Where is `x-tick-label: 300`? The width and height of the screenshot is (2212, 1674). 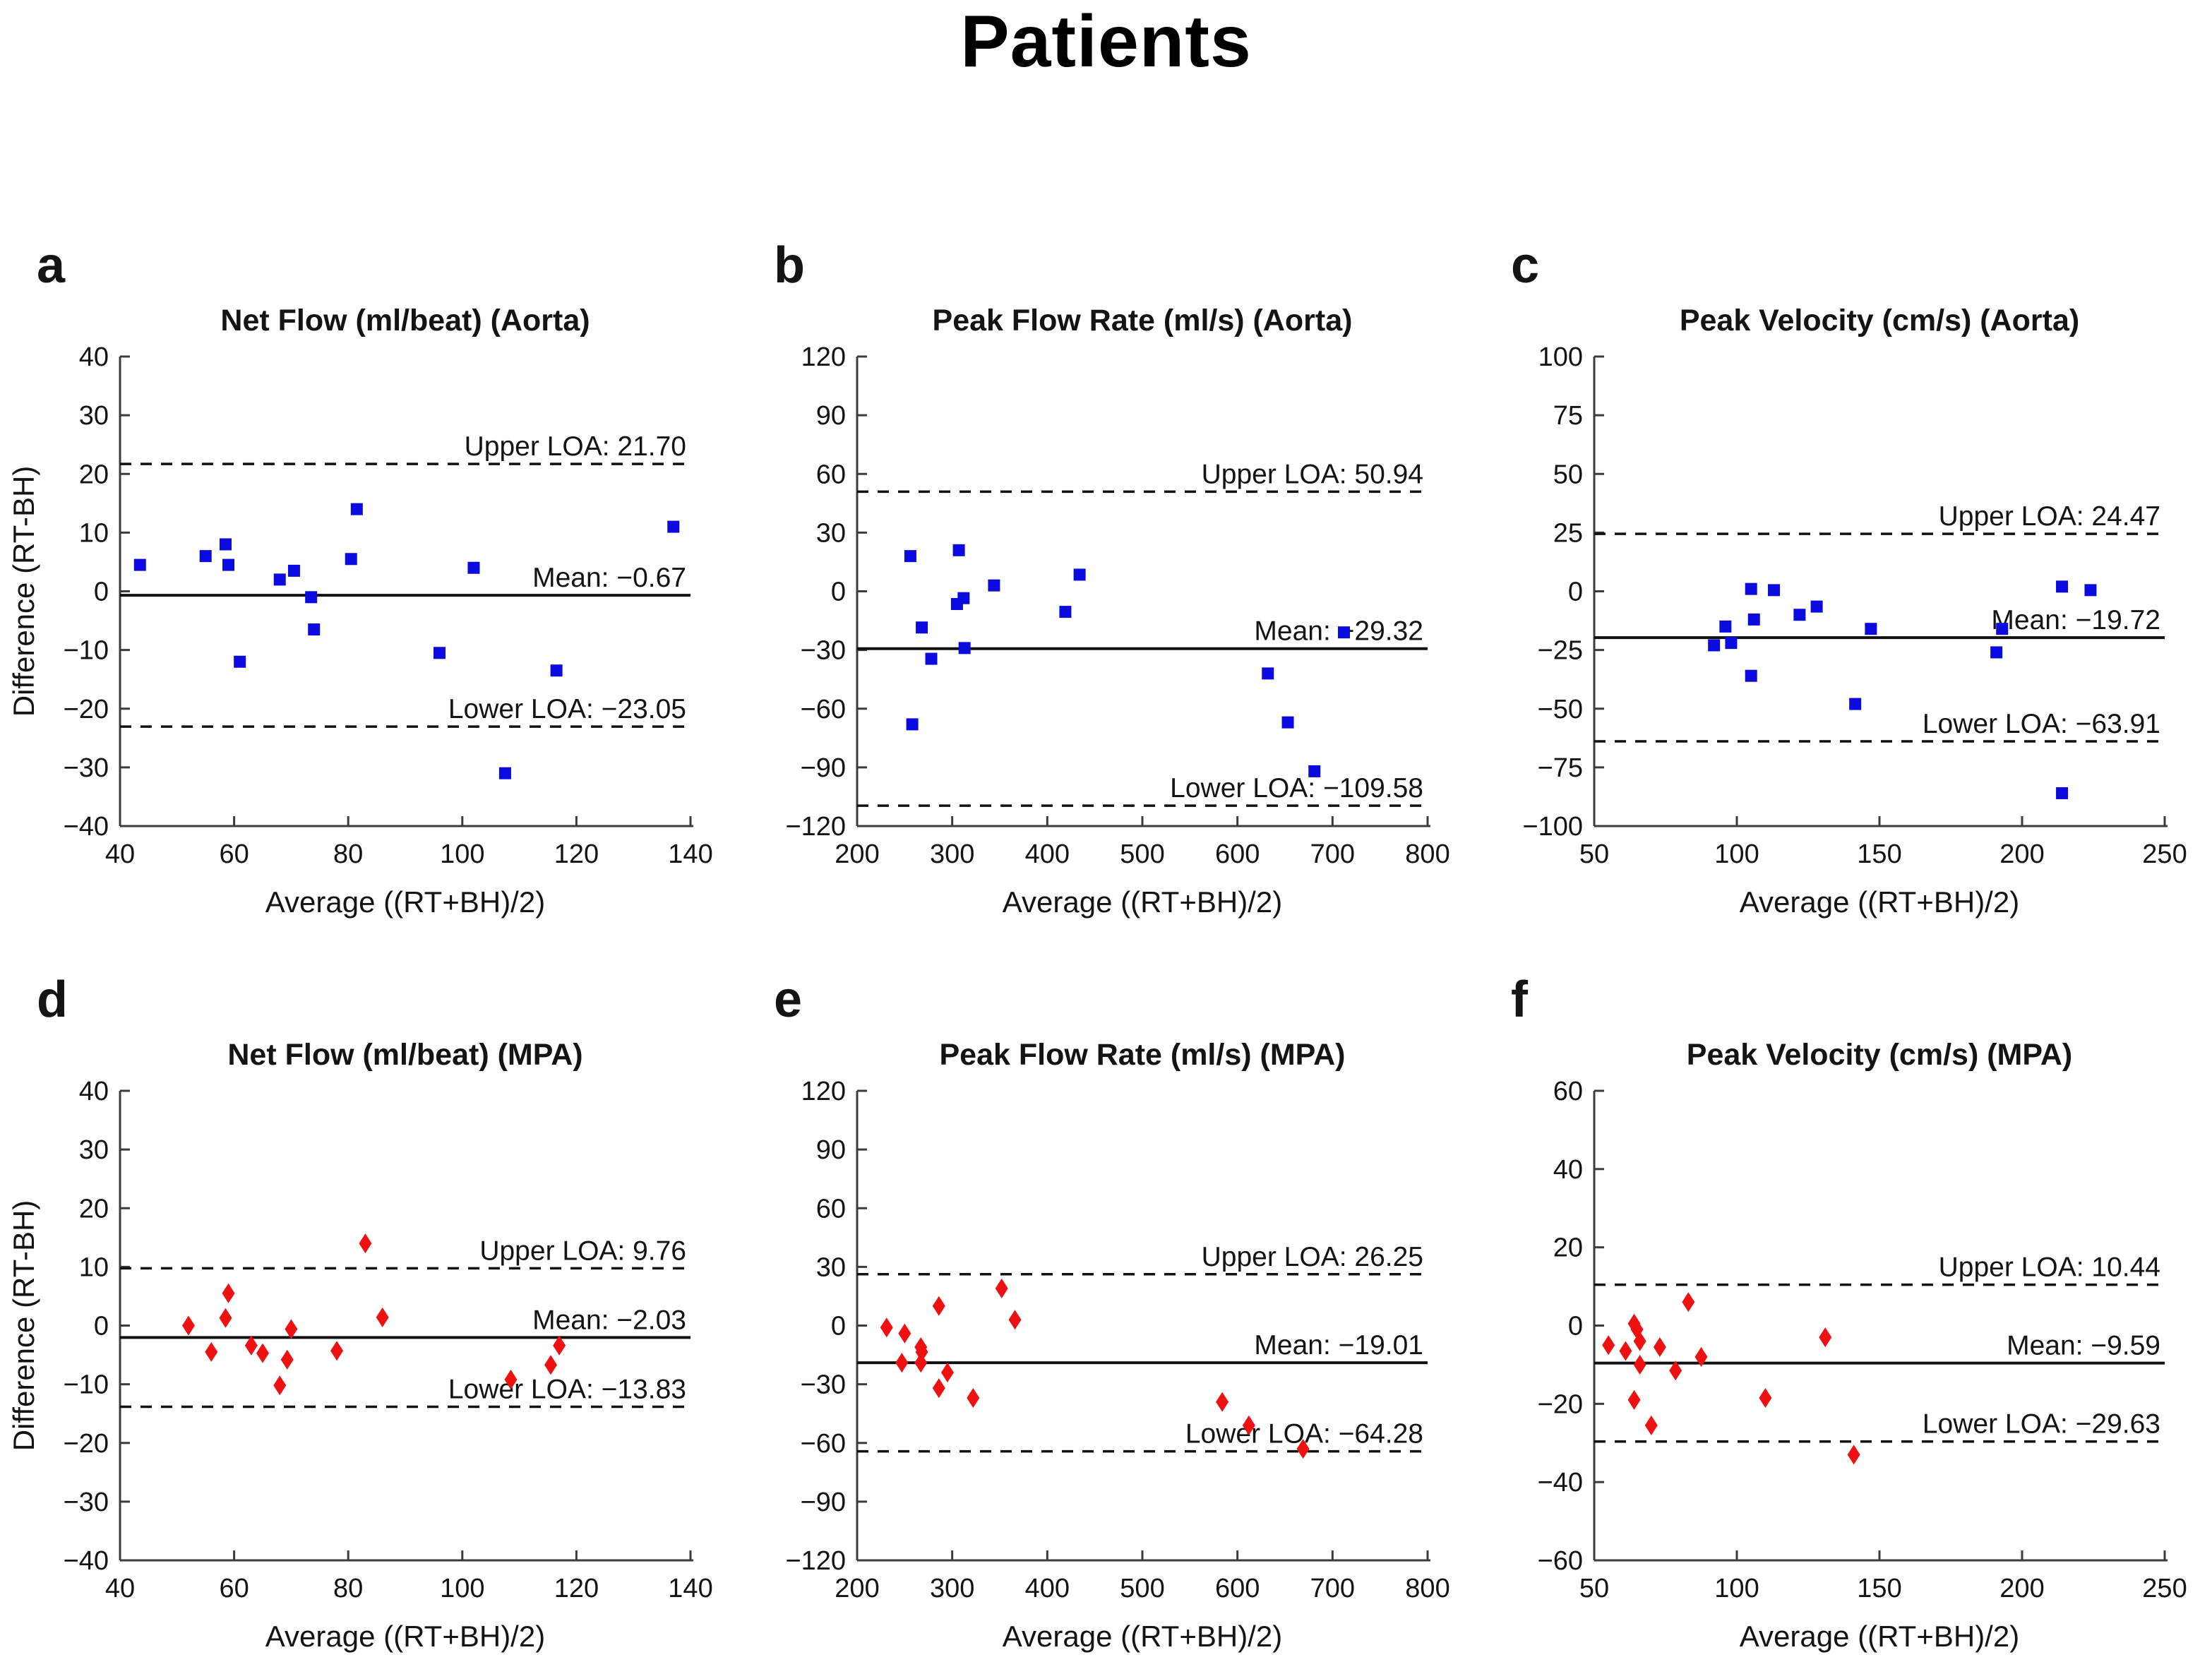
x-tick-label: 300 is located at coordinates (952, 1588).